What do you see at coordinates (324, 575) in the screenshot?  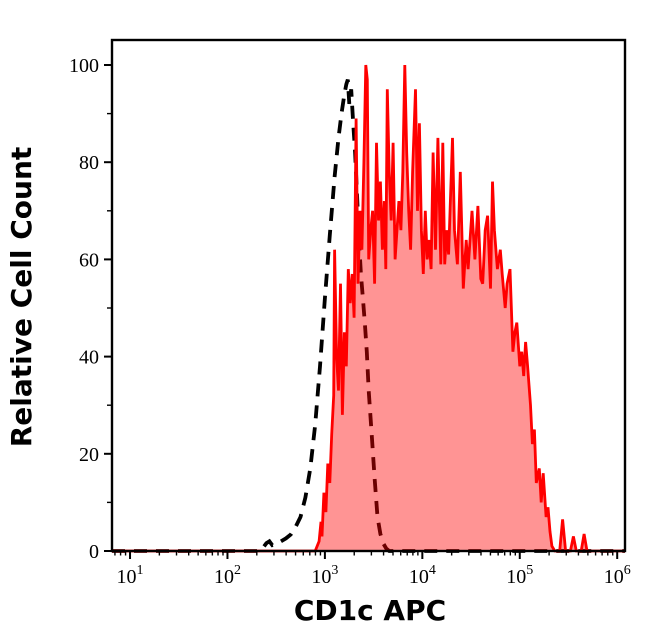 I see `x-tick-label: 10³` at bounding box center [324, 575].